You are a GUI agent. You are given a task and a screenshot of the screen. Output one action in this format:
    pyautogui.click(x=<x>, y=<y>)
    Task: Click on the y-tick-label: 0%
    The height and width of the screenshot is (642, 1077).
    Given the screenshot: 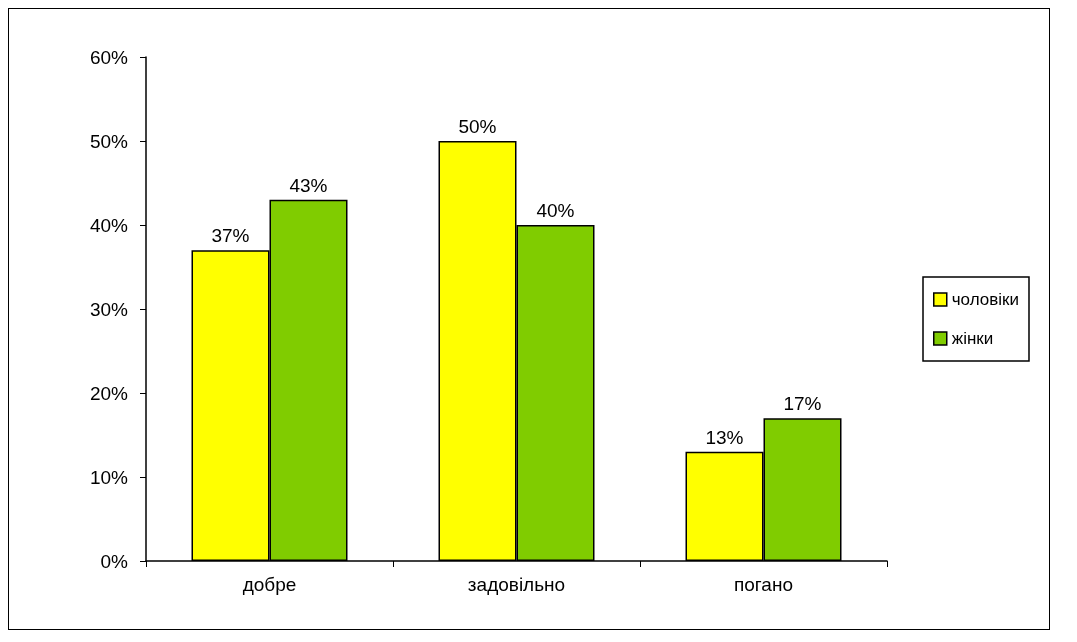 What is the action you would take?
    pyautogui.click(x=114, y=561)
    